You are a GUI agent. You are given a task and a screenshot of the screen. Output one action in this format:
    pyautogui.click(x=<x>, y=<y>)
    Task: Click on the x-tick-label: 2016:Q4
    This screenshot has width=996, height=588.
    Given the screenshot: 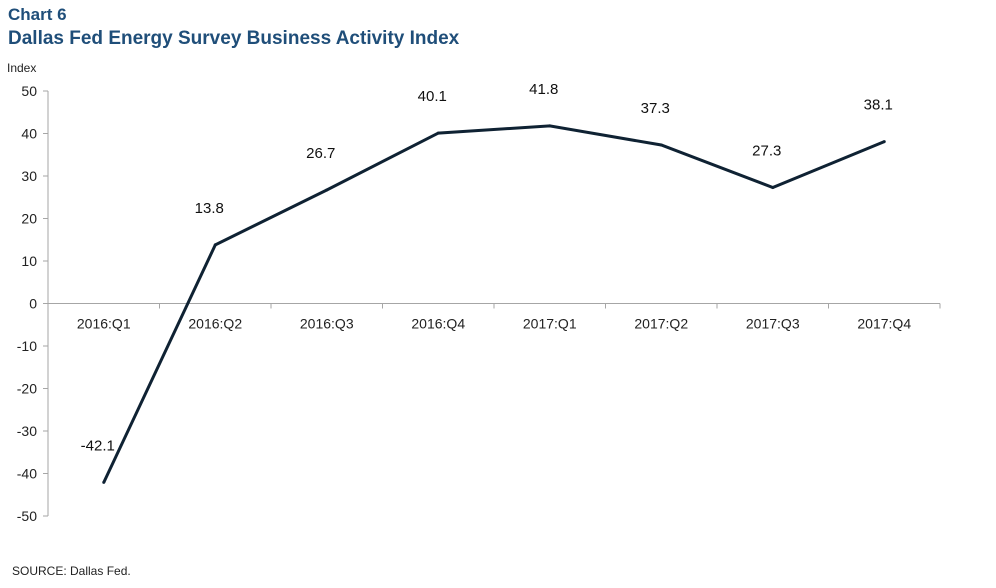 What is the action you would take?
    pyautogui.click(x=438, y=324)
    